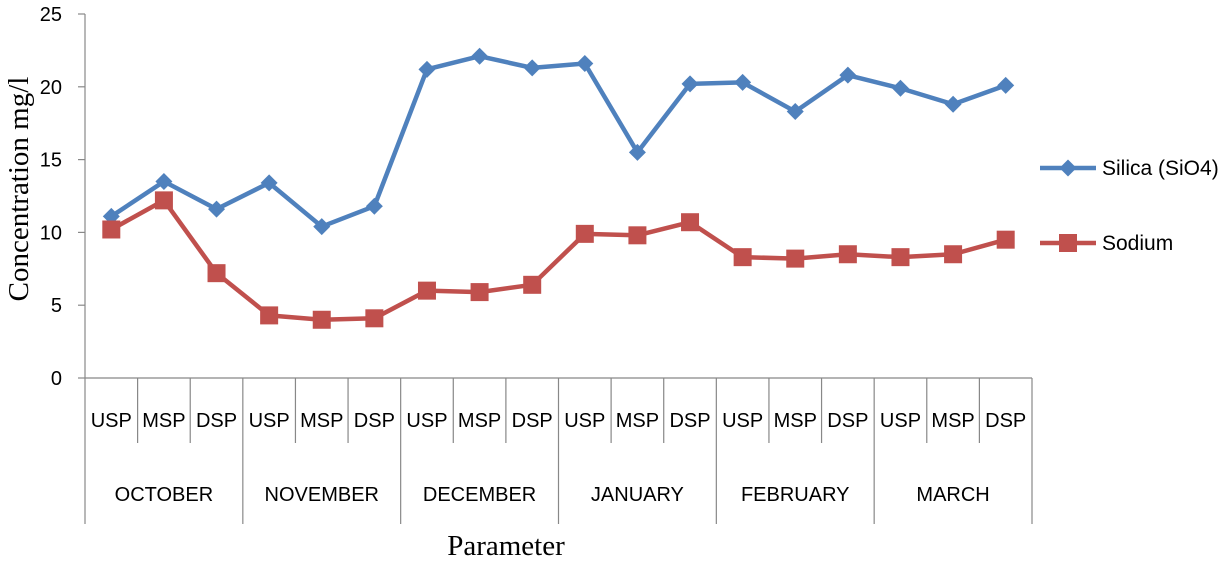  Describe the element at coordinates (19, 189) in the screenshot. I see `y-axis-title: Concentration mg/l` at that location.